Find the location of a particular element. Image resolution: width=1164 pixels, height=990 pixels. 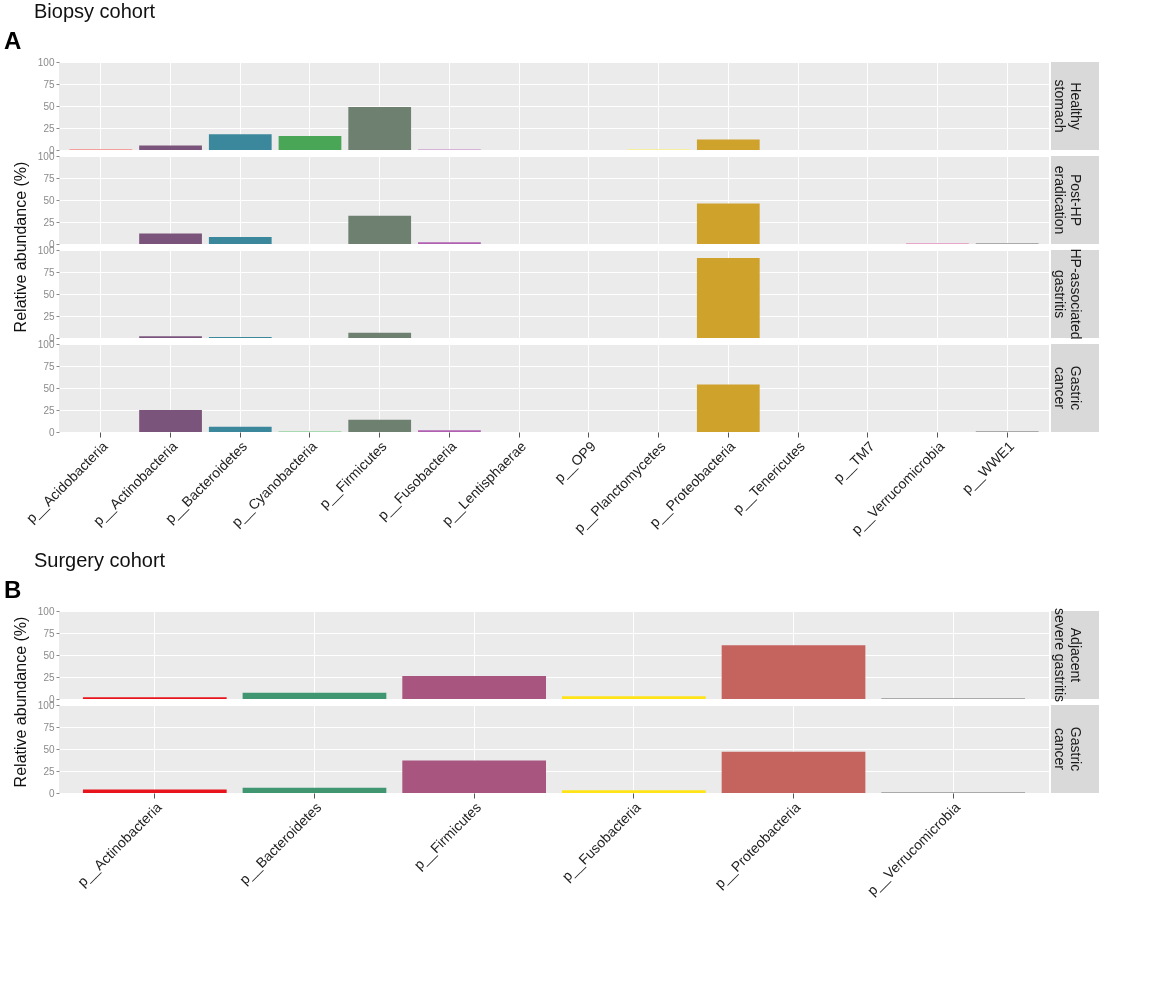

text: A is located at coordinates (13, 40).